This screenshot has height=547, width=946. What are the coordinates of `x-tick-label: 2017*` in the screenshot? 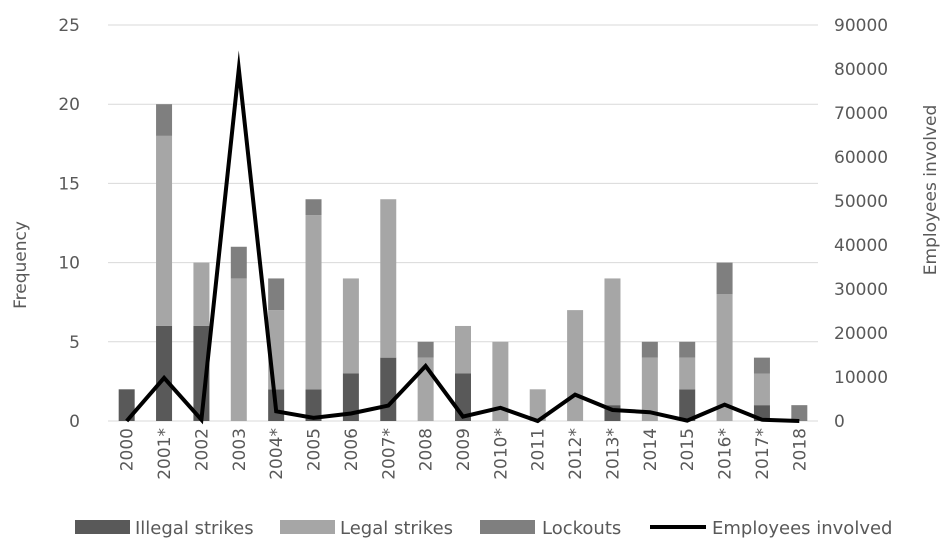 It's located at (763, 454).